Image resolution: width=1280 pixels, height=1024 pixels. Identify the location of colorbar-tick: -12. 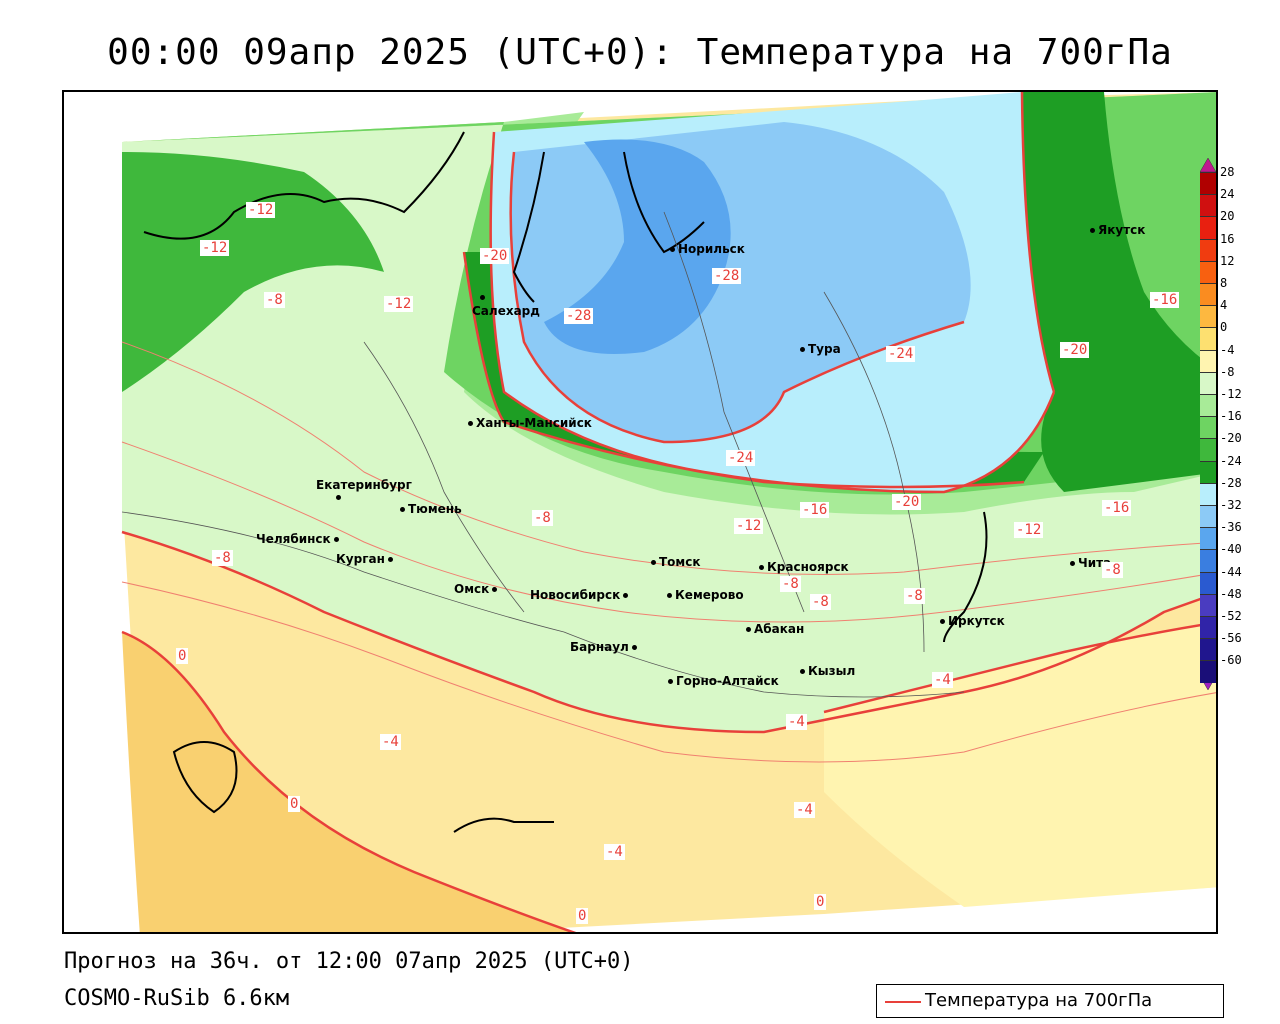
(1231, 394).